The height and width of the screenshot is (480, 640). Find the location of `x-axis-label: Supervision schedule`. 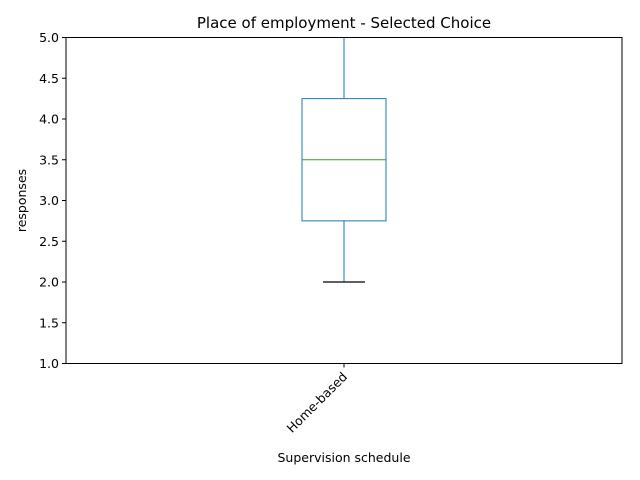

x-axis-label: Supervision schedule is located at coordinates (343, 457).